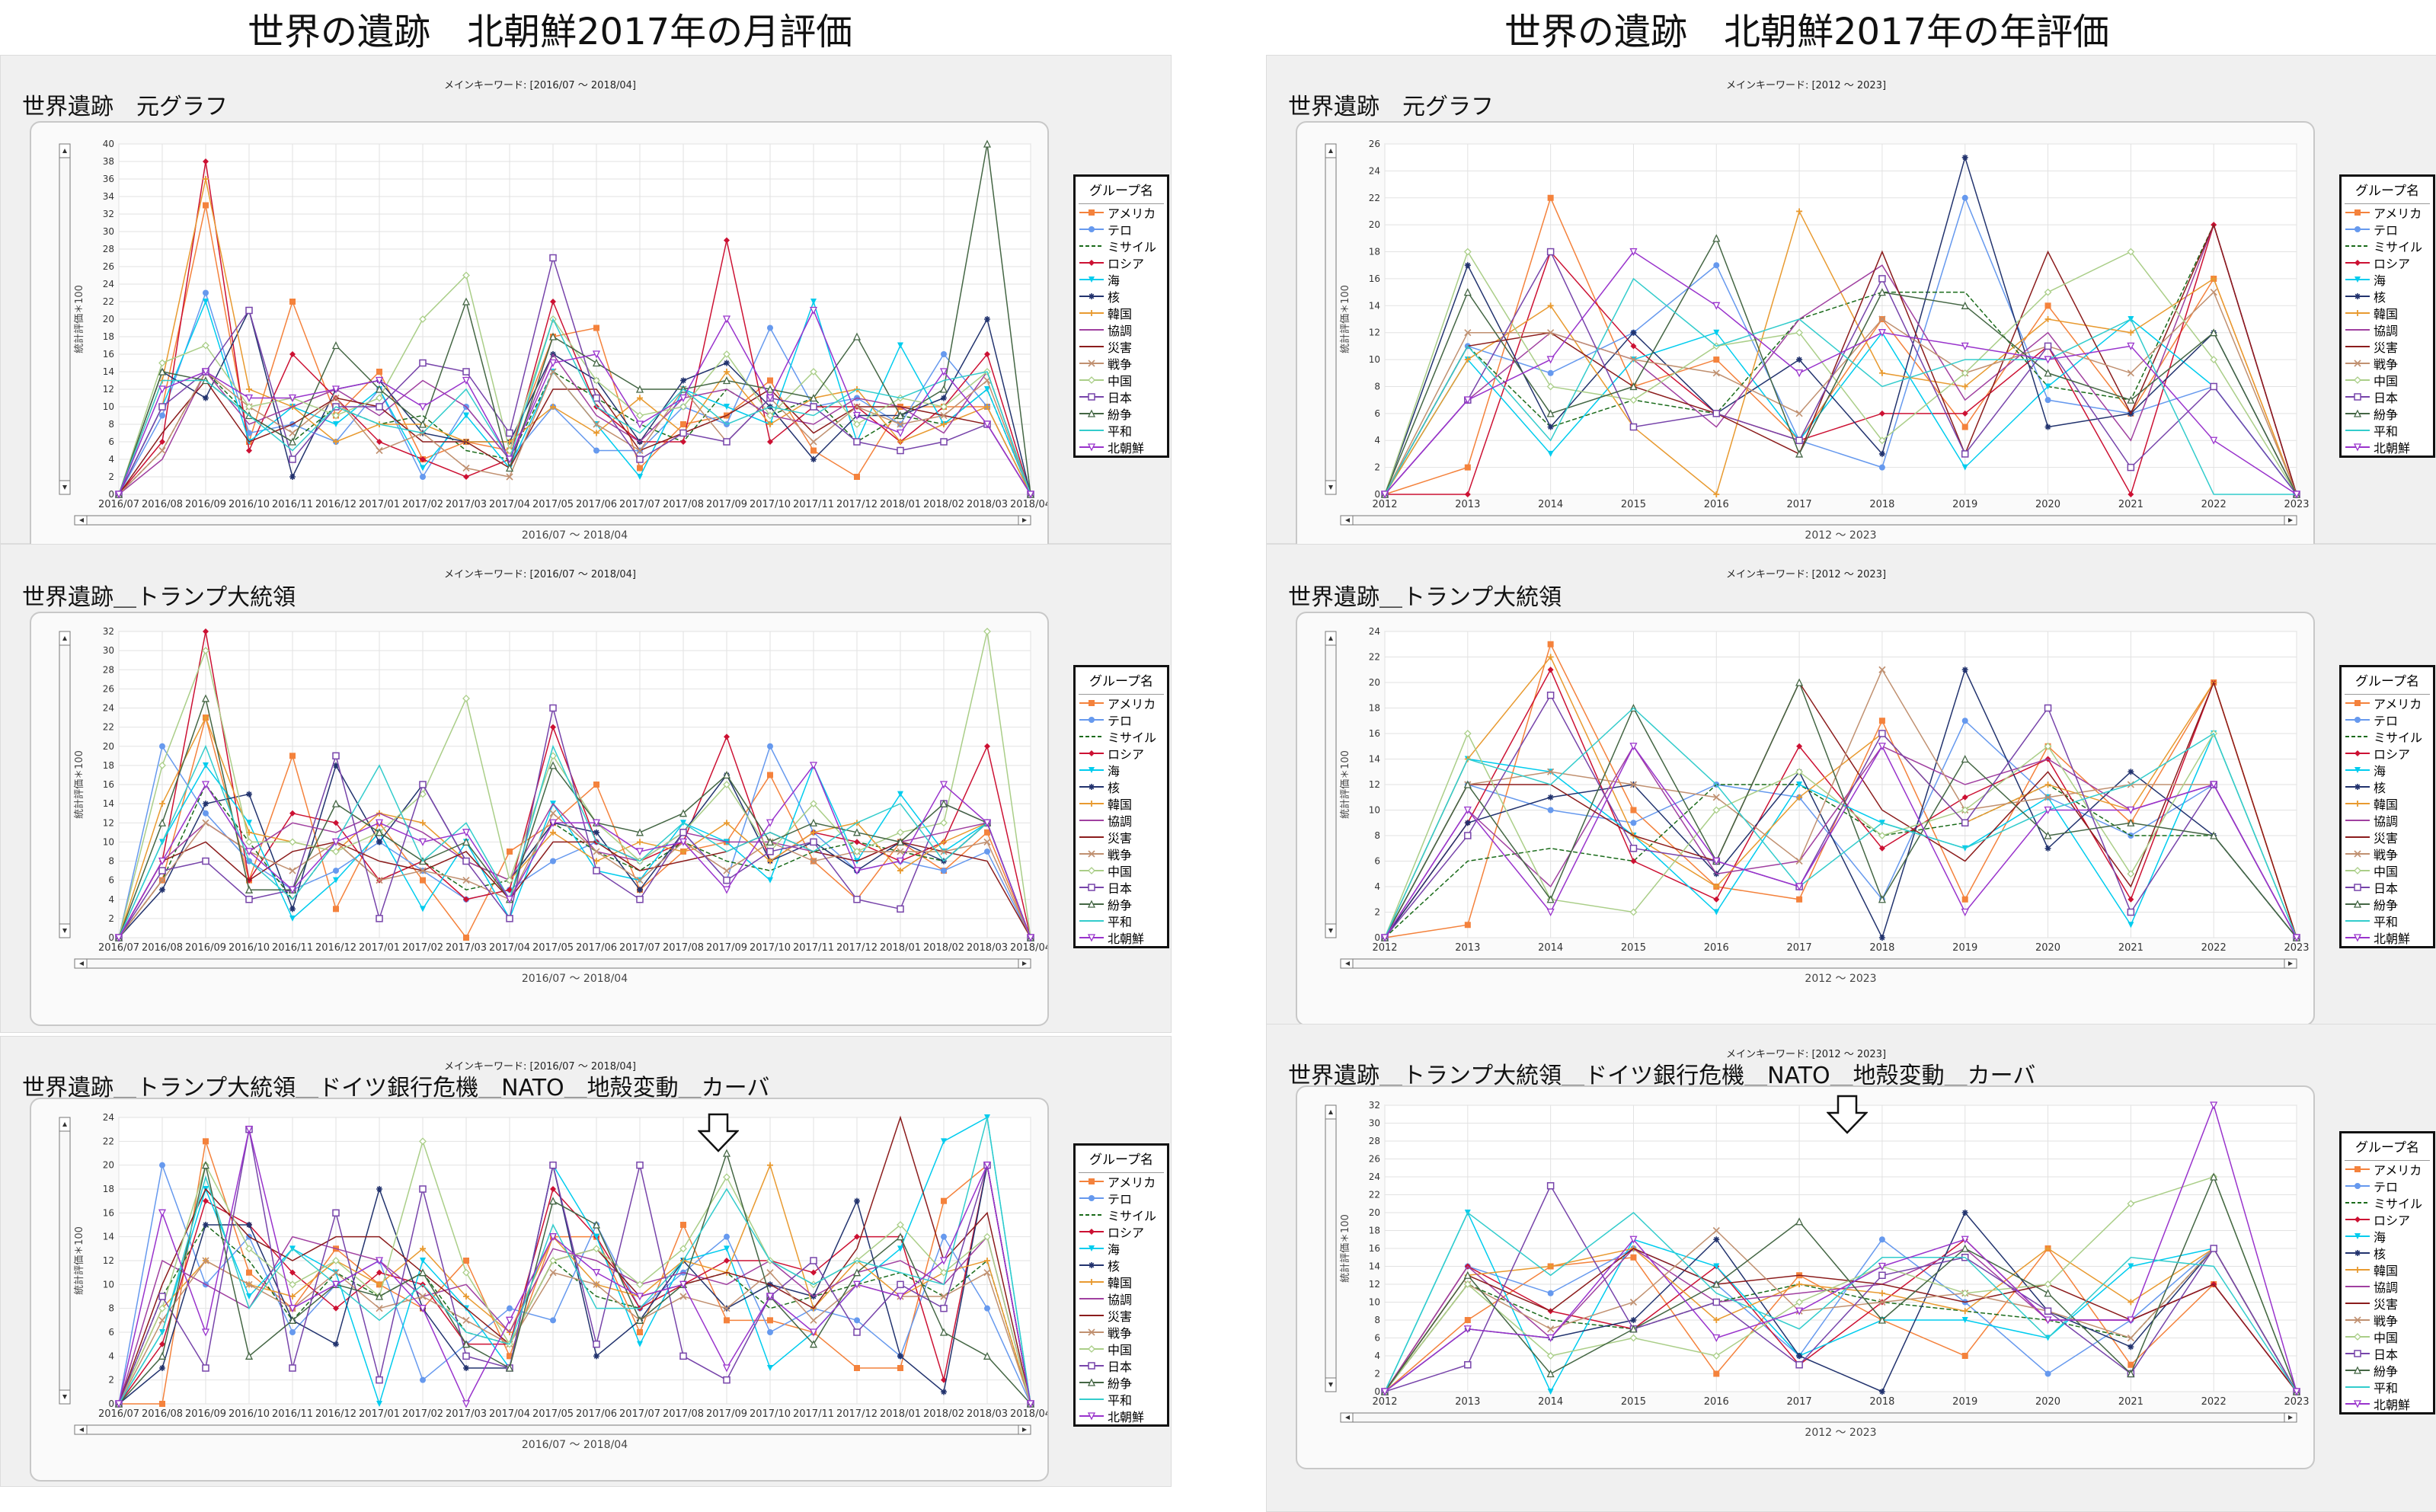 The height and width of the screenshot is (1512, 2436). I want to click on y-tick-label: 4, so click(111, 899).